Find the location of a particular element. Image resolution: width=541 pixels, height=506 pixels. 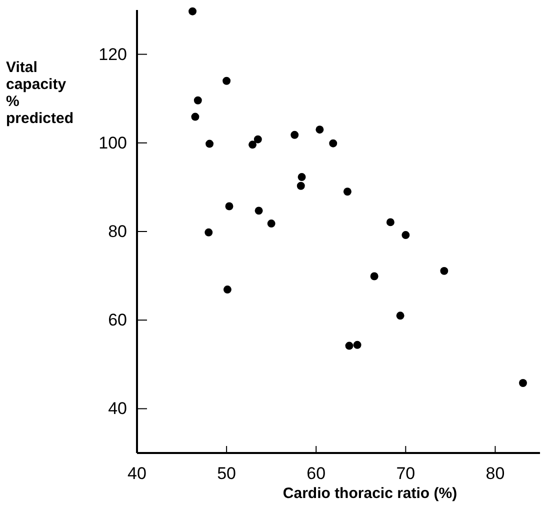

y-tick-label: 120 is located at coordinates (112, 54).